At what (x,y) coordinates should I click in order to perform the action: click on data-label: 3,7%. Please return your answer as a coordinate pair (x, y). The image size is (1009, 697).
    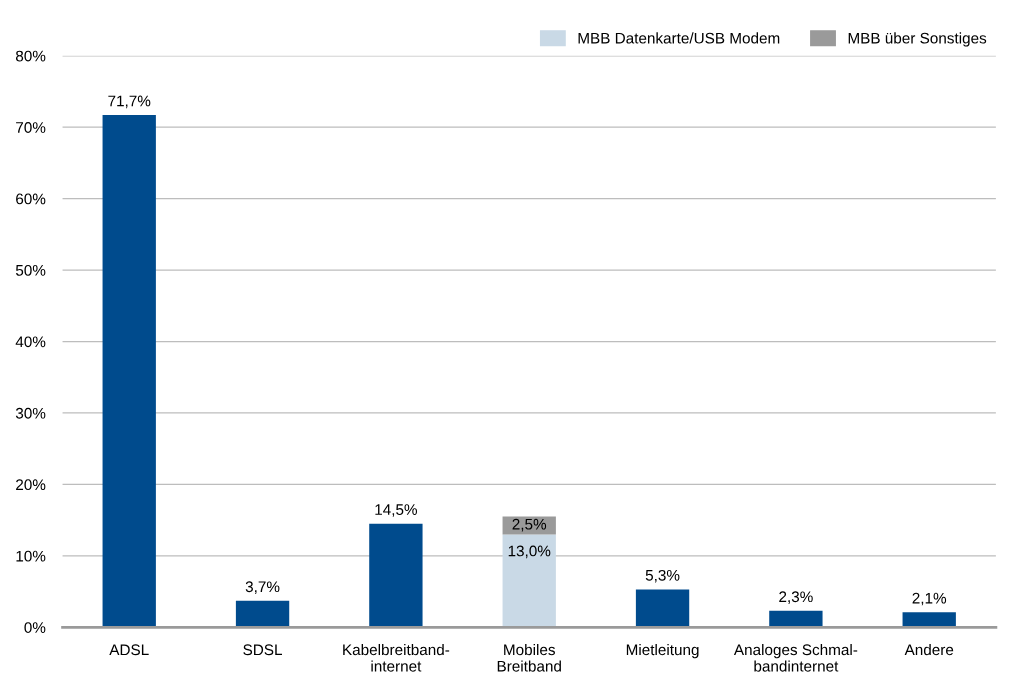
    Looking at the image, I should click on (262, 587).